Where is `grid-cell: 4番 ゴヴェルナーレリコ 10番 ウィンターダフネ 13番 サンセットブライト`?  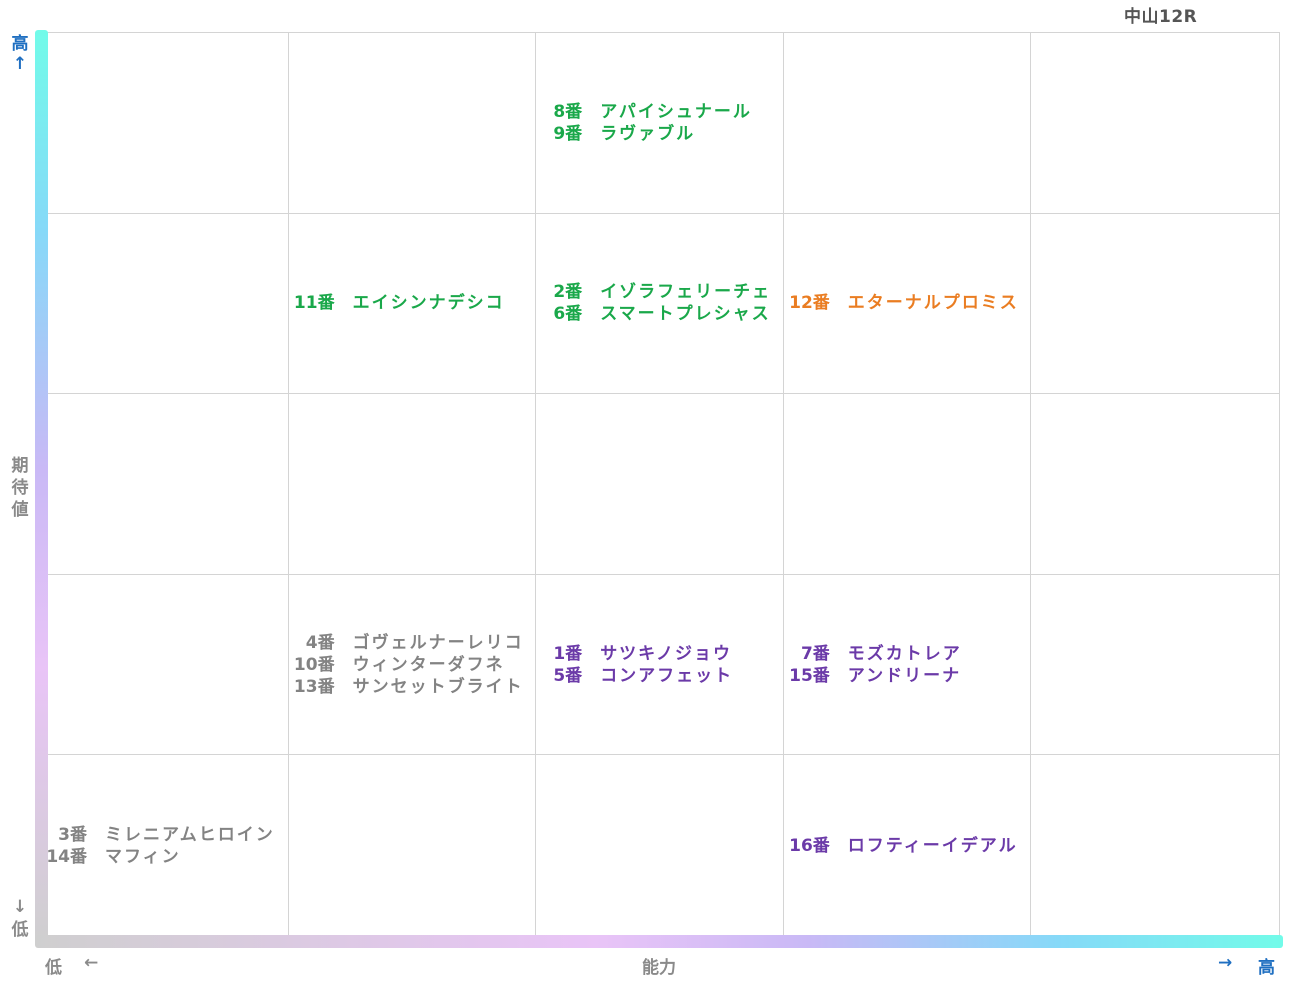 grid-cell: 4番 ゴヴェルナーレリコ 10番 ウィンターダフネ 13番 サンセットブライト is located at coordinates (412, 665).